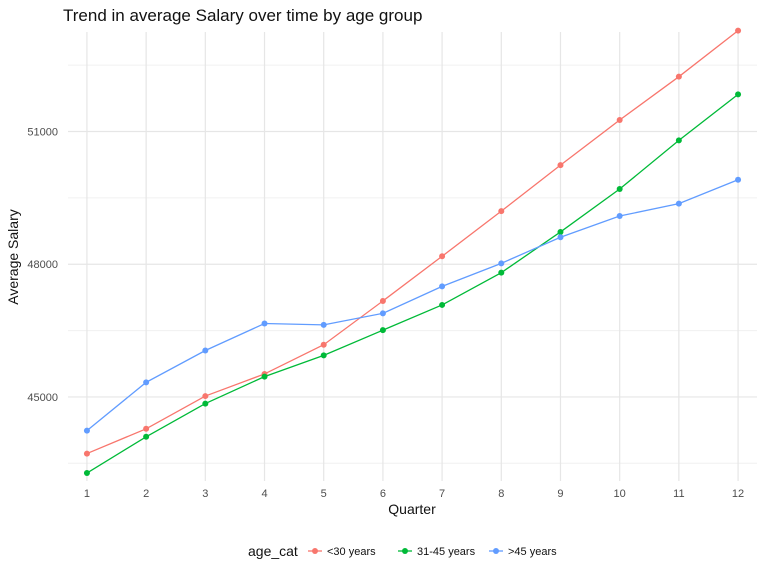  Describe the element at coordinates (383, 494) in the screenshot. I see `x-tick-label: 6` at that location.